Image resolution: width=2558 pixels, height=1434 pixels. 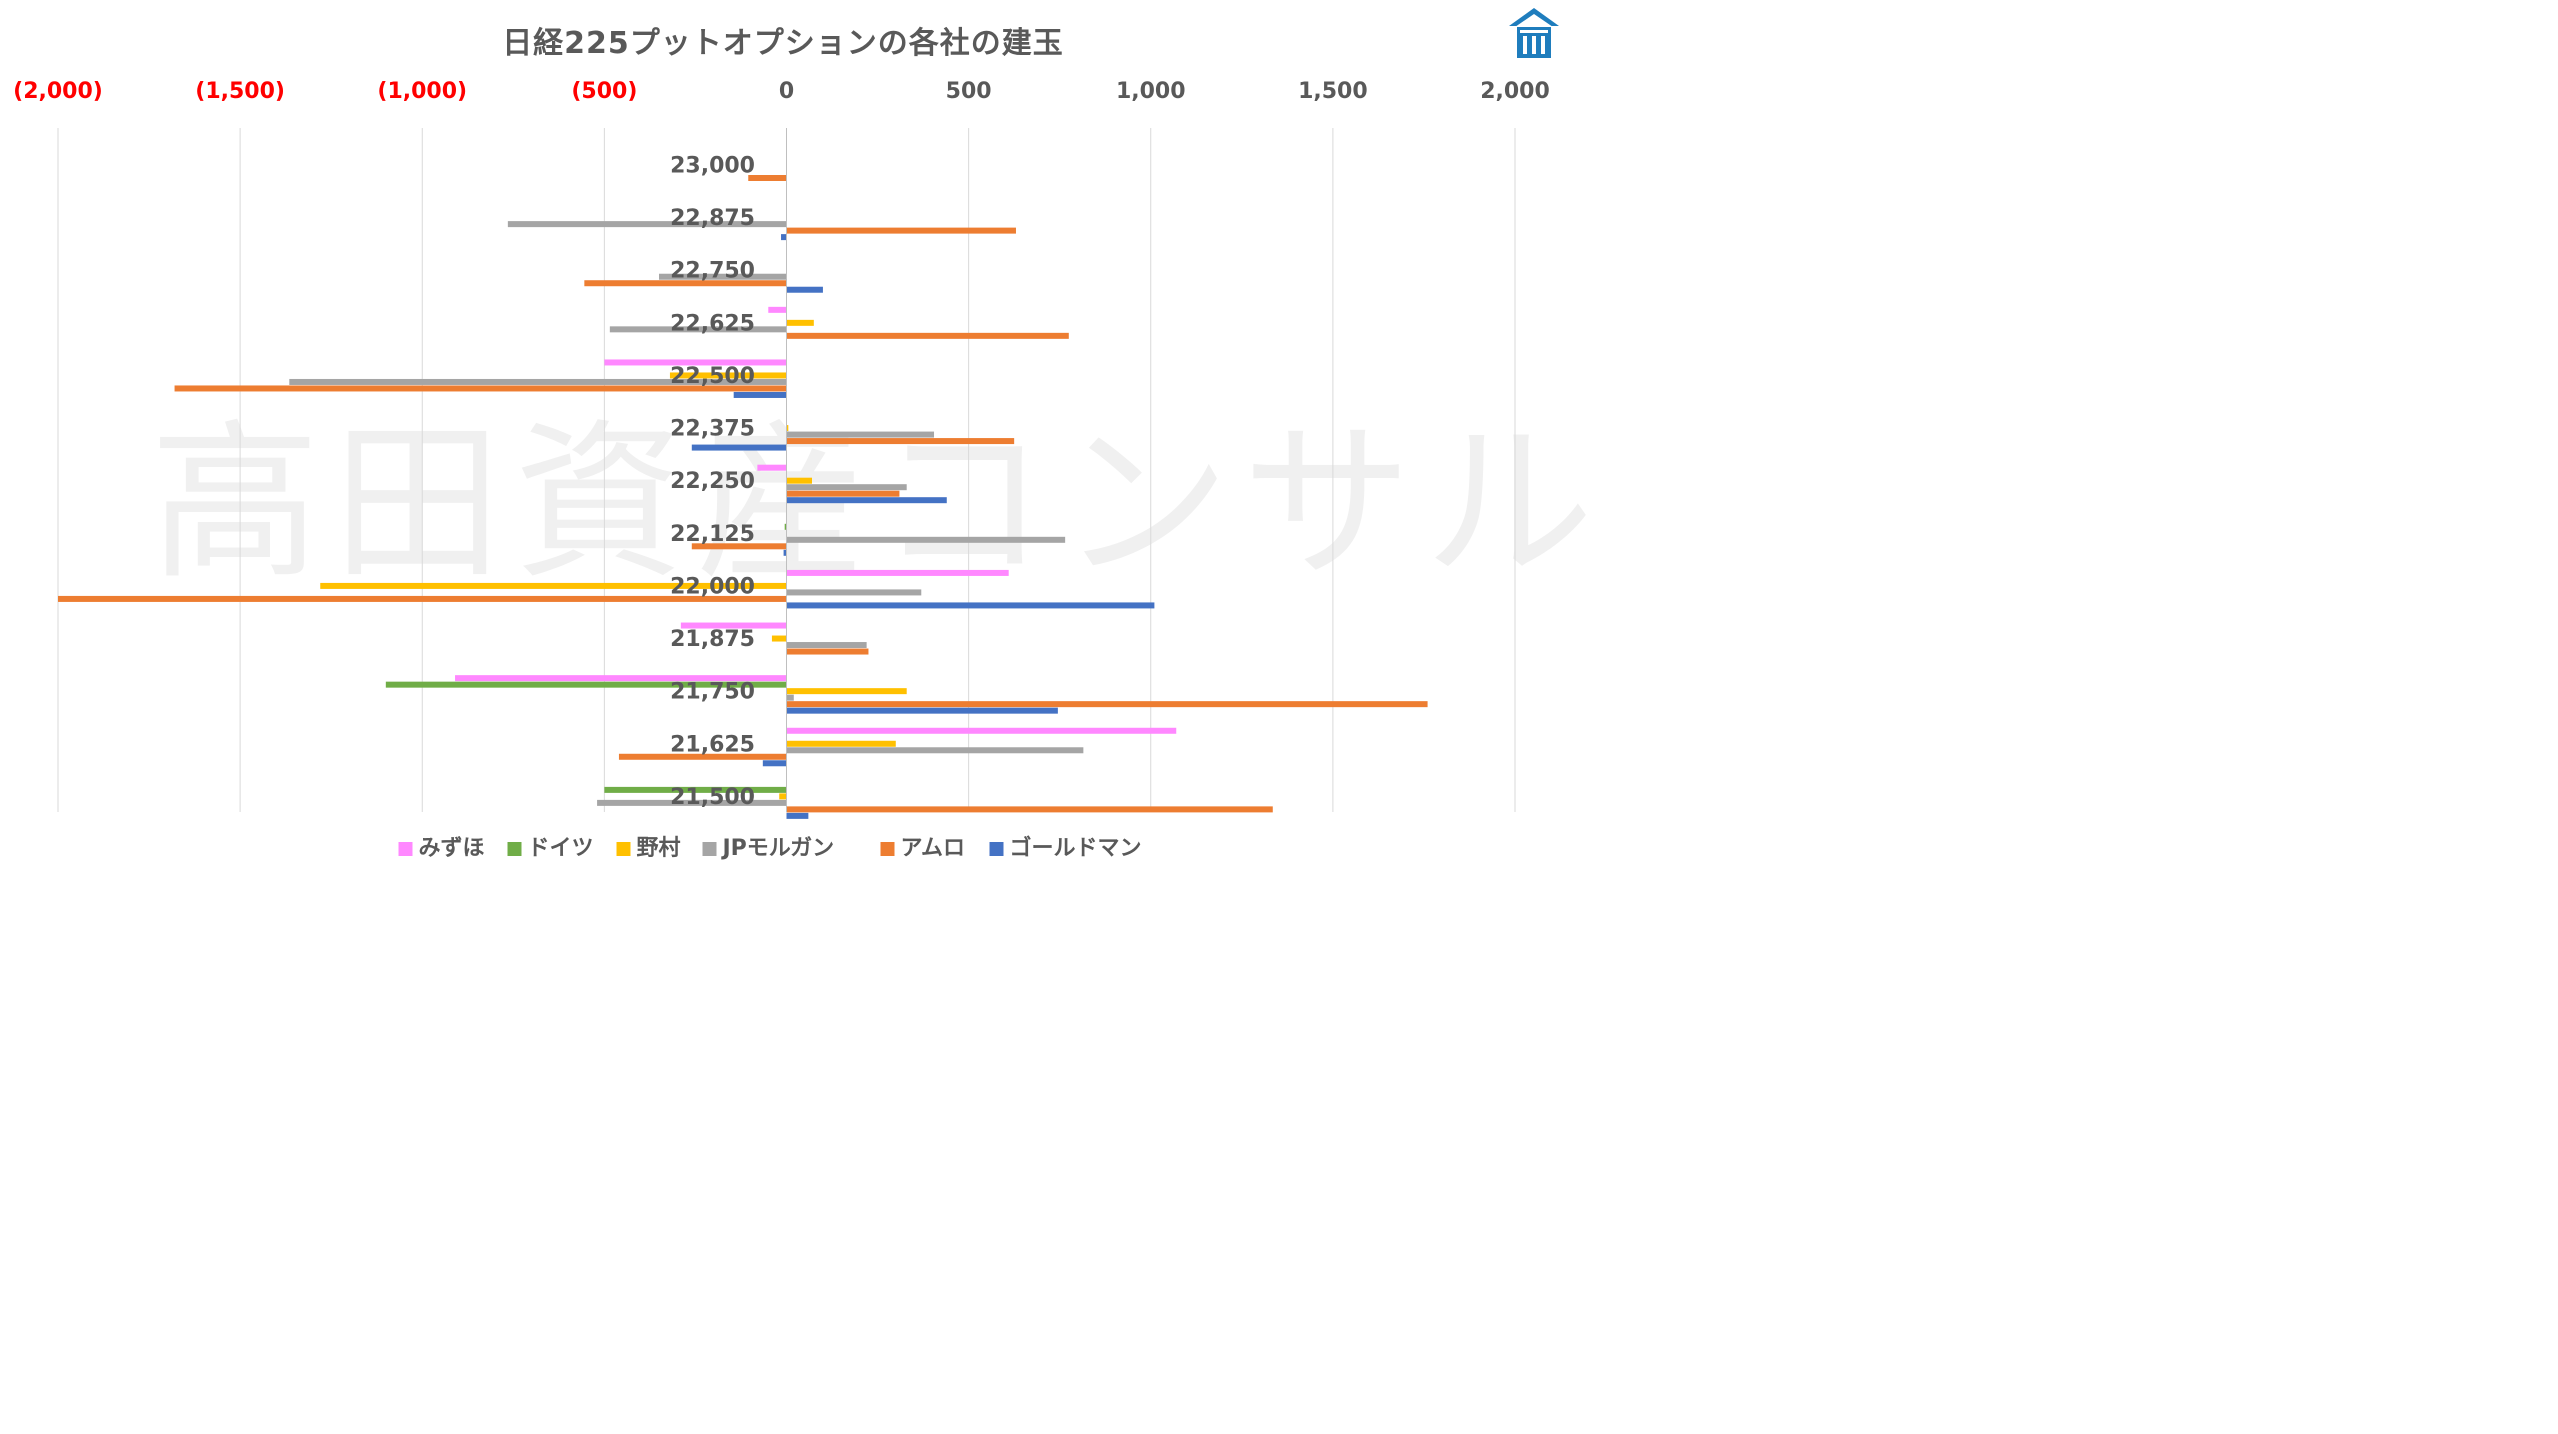 What do you see at coordinates (778, 848) in the screenshot?
I see `legend-label: JPモルガン` at bounding box center [778, 848].